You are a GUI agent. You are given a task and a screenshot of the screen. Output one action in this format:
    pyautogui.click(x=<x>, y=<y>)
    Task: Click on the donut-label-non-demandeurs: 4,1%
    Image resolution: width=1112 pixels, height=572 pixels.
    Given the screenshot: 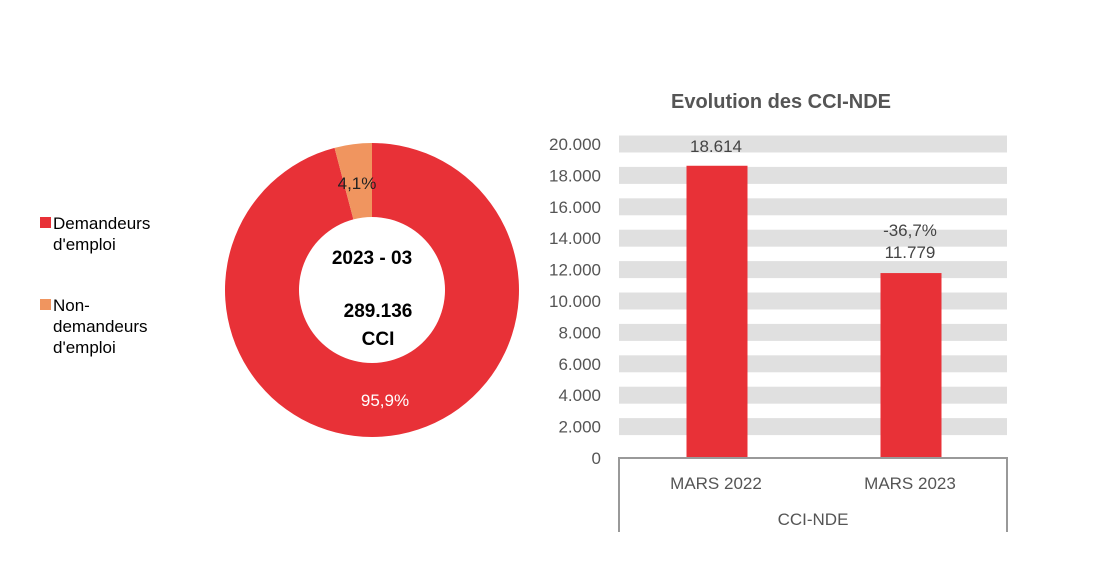 What is the action you would take?
    pyautogui.click(x=357, y=183)
    